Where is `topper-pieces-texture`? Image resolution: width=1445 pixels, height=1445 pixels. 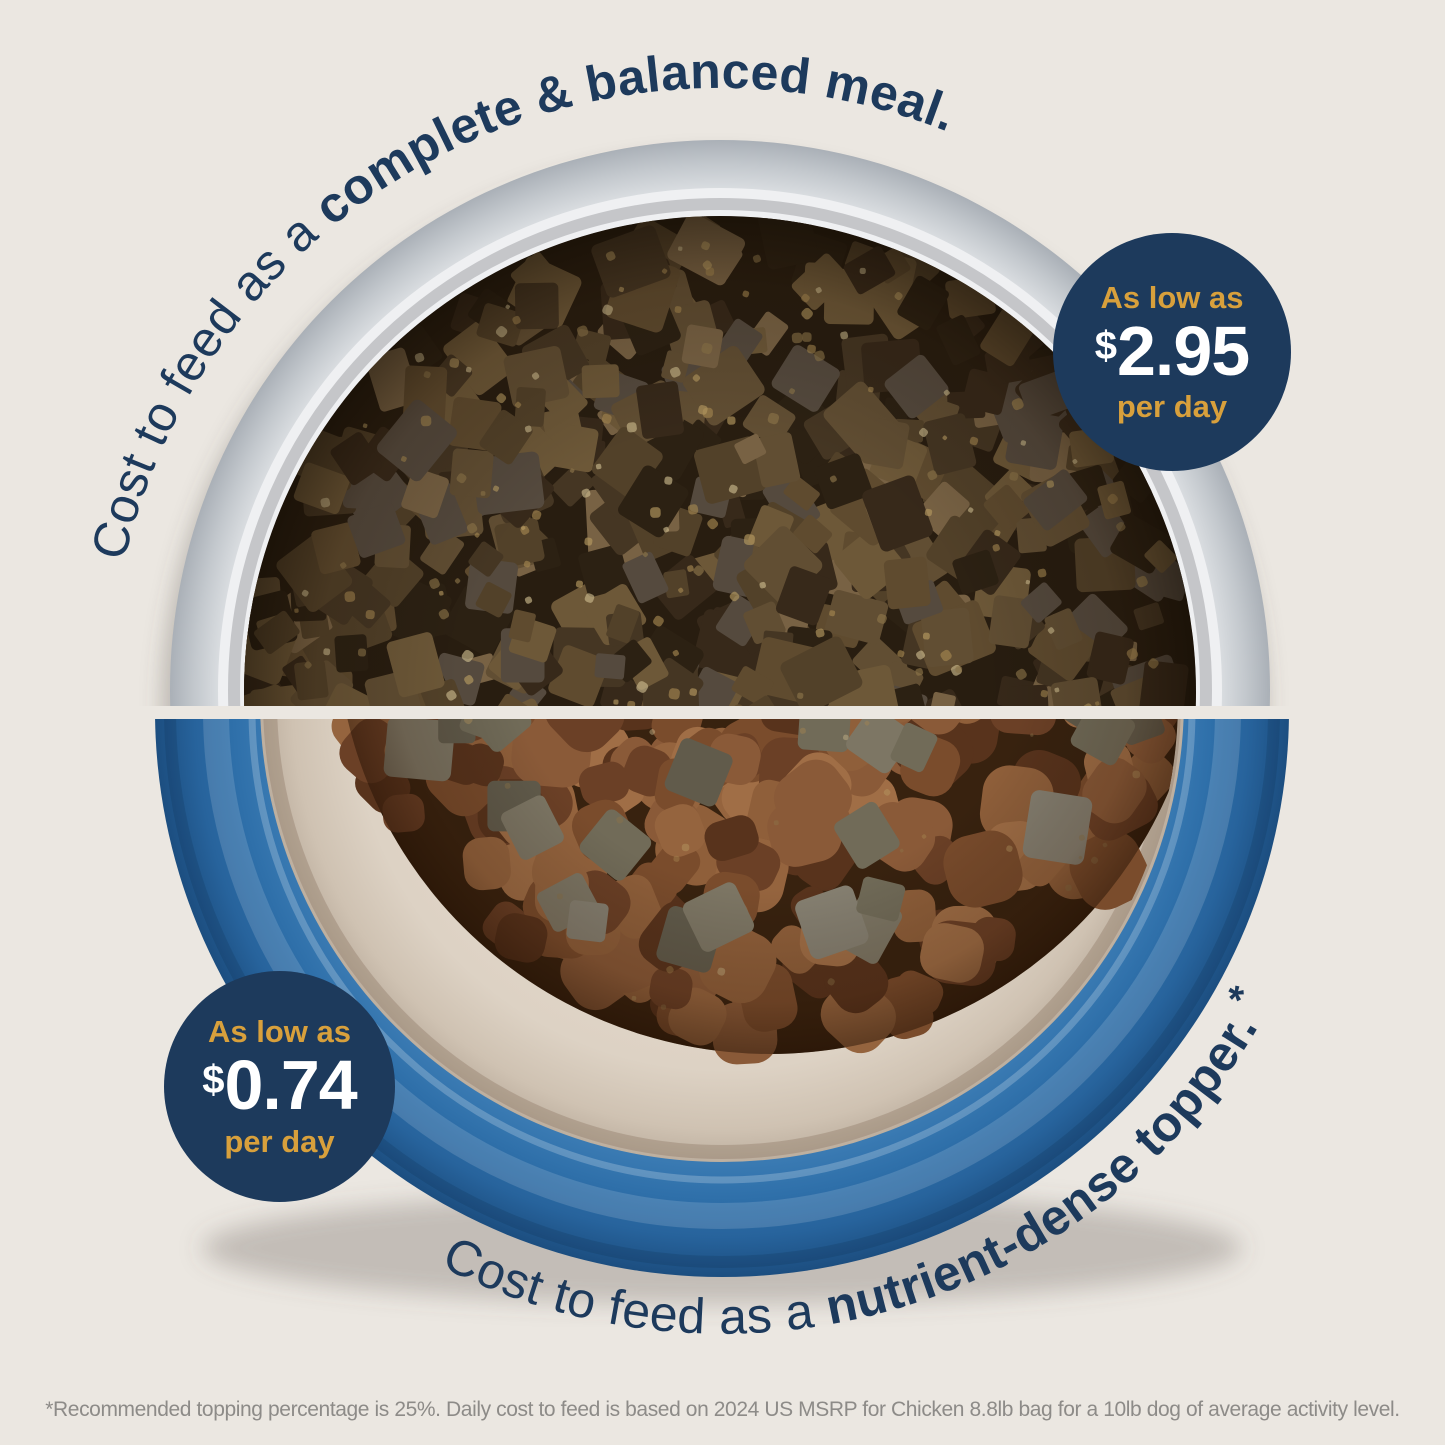
topper-pieces-texture is located at coordinates (774, 846).